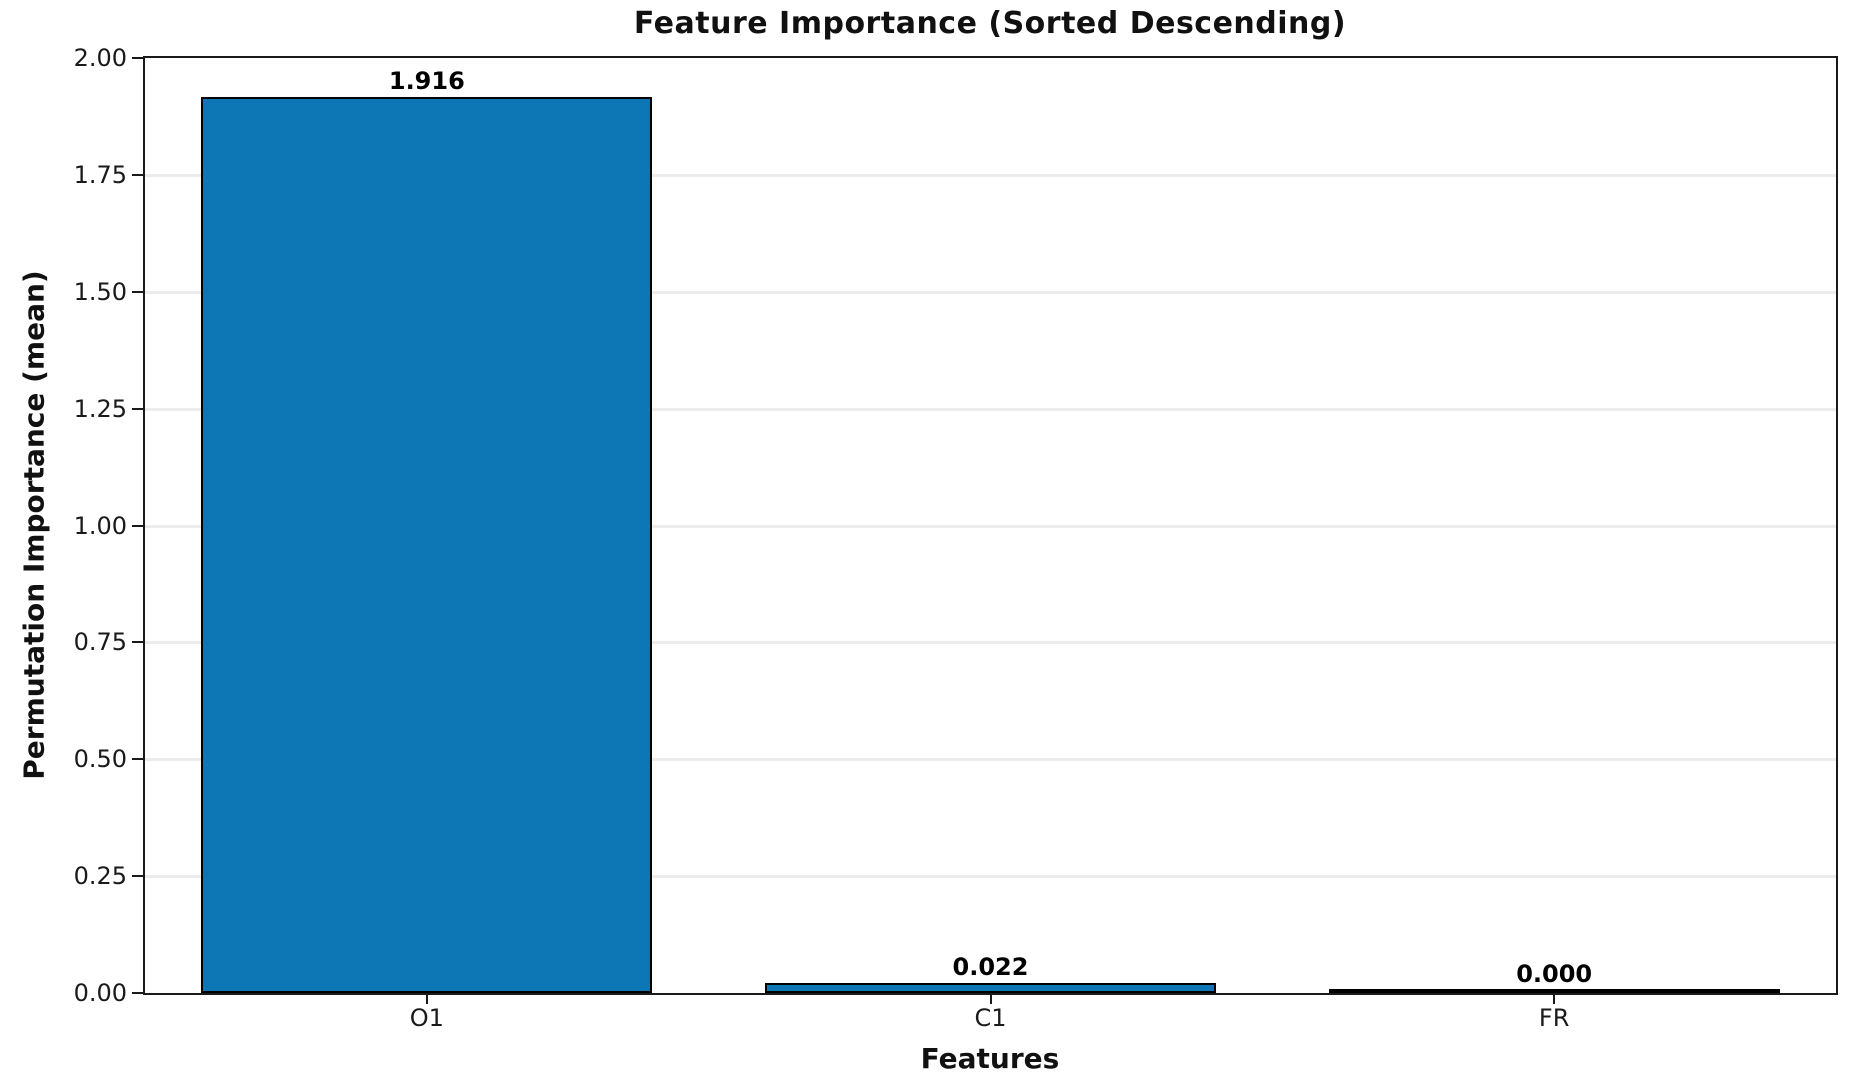 Image resolution: width=1859 pixels, height=1085 pixels. Describe the element at coordinates (100, 642) in the screenshot. I see `y-tick-label: 0.75` at that location.